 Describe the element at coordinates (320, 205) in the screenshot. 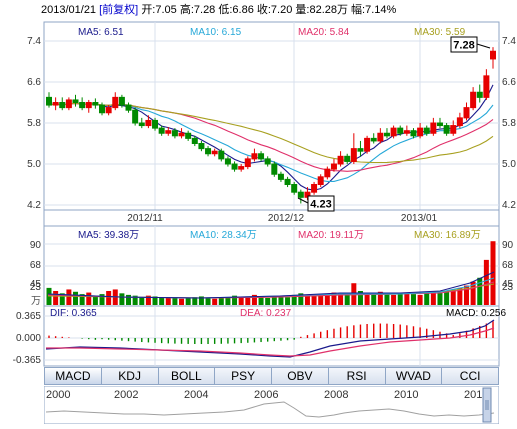

I see `low-price-label: 4.23` at that location.